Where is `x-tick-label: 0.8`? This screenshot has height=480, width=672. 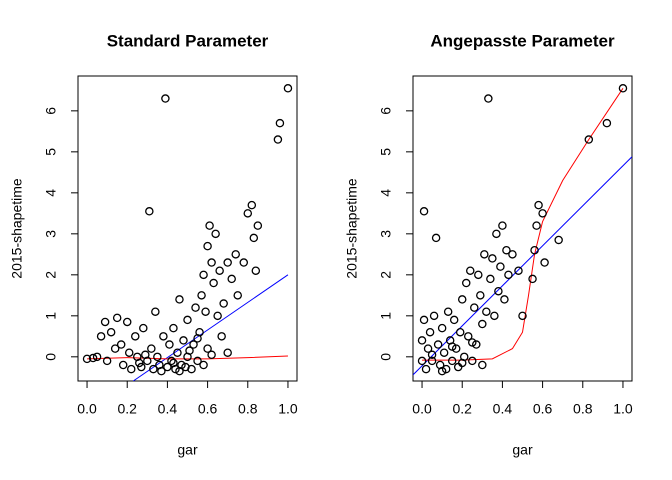 x-tick-label: 0.8 is located at coordinates (583, 409).